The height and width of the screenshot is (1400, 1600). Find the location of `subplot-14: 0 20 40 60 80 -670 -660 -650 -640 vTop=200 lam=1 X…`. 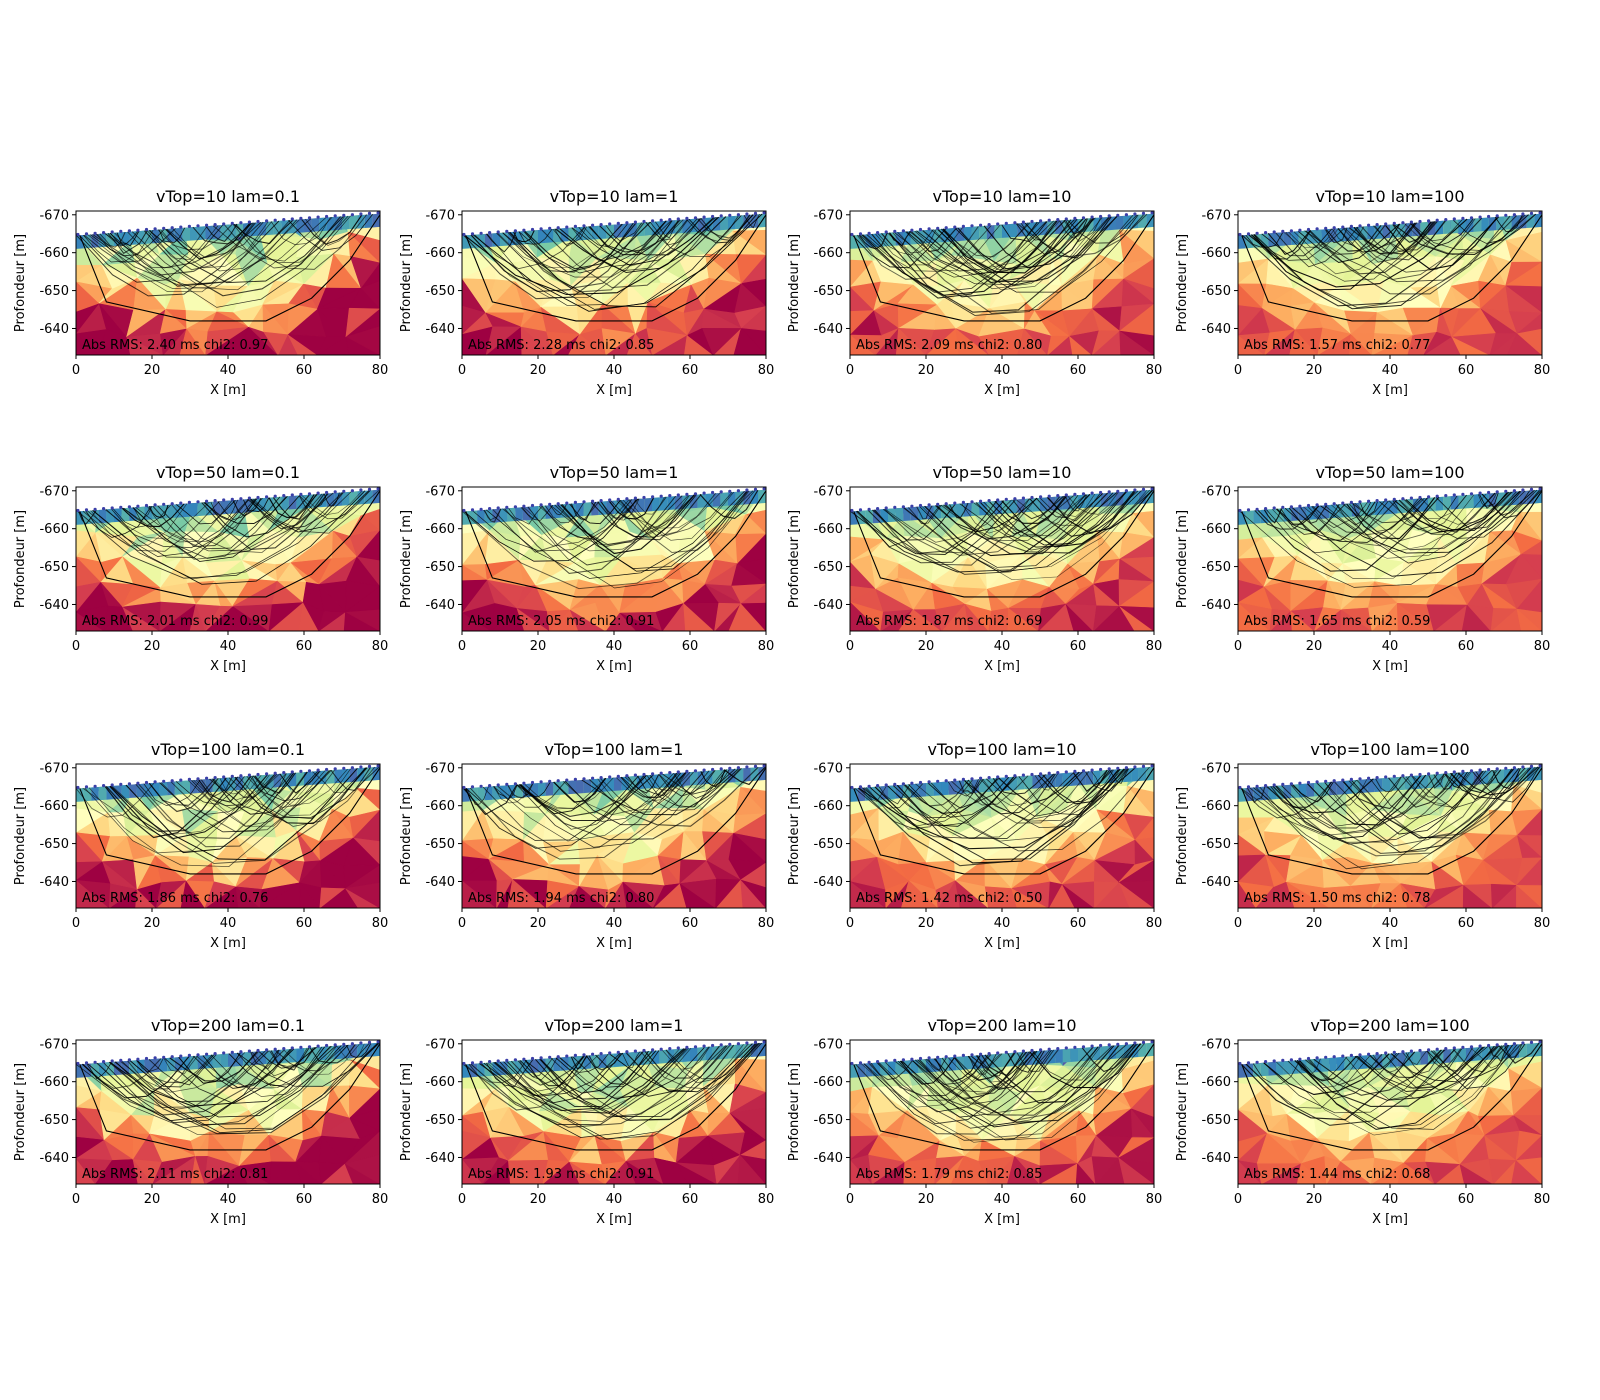

subplot-14: 0 20 40 60 80 -670 -660 -650 -640 vTop=200 lam=1 X… is located at coordinates (586, 1121).